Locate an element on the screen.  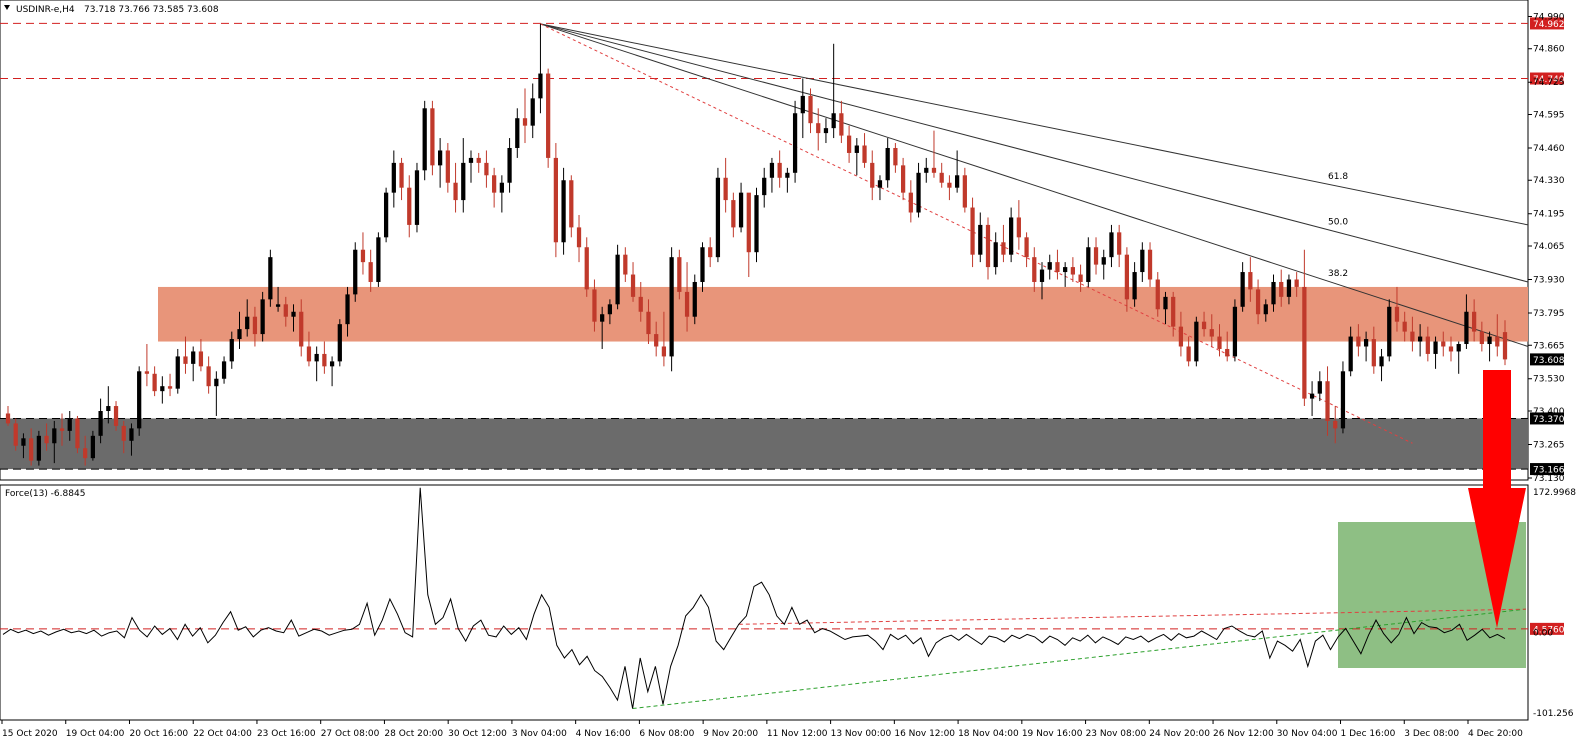
time-tick-label: 27 Oct 08:00 is located at coordinates (350, 734).